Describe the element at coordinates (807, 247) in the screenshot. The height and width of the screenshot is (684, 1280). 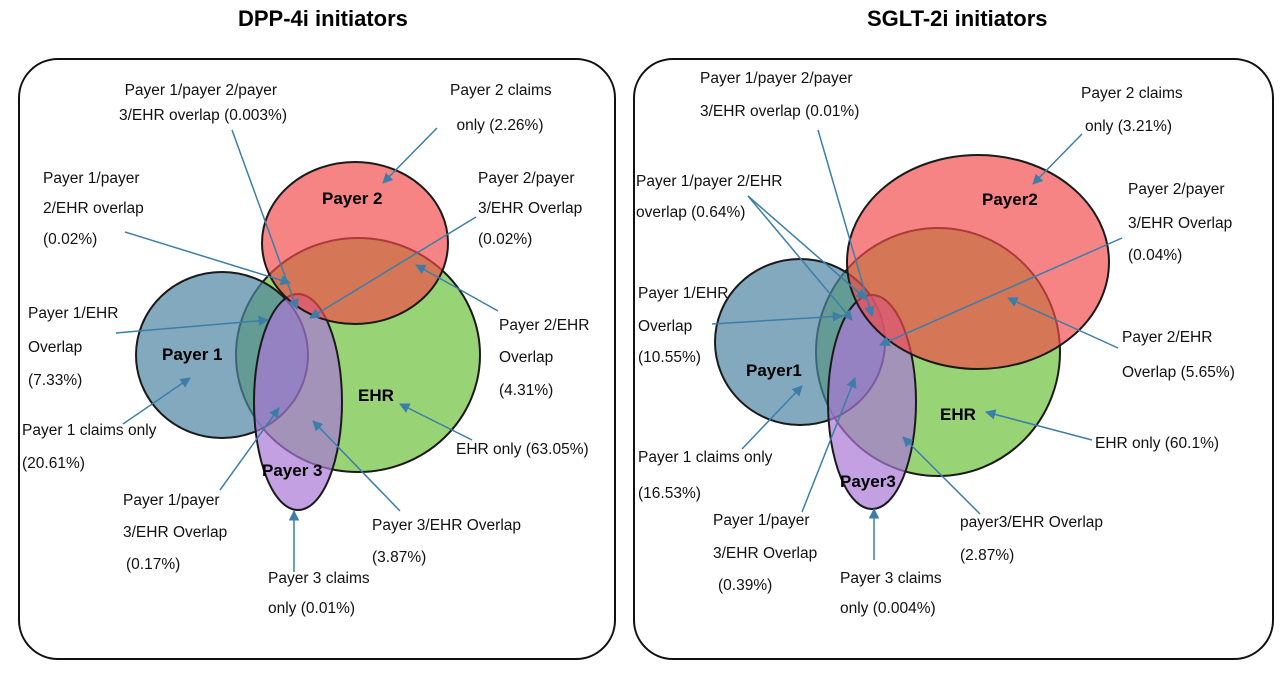
I see `leader-p1-p2-ehr-b` at that location.